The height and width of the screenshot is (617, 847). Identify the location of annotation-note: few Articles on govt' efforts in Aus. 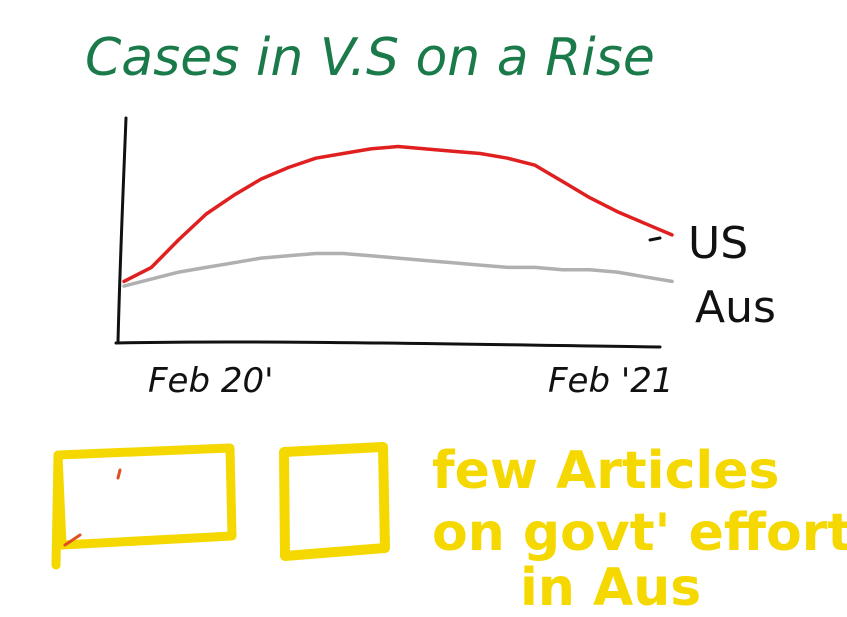
(639, 529).